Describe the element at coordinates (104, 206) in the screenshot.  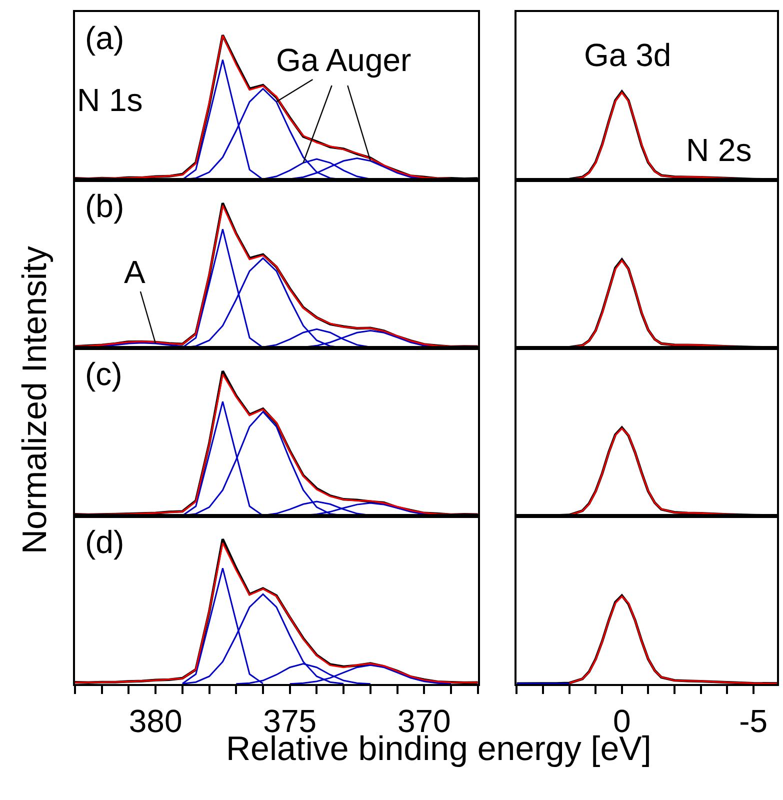
I see `annotation: (b)` at that location.